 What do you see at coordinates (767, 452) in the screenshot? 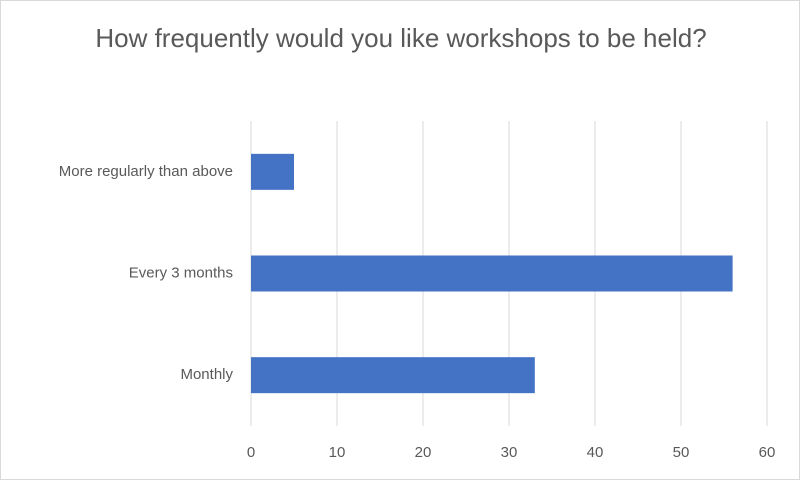
I see `x-tick-label: 60` at bounding box center [767, 452].